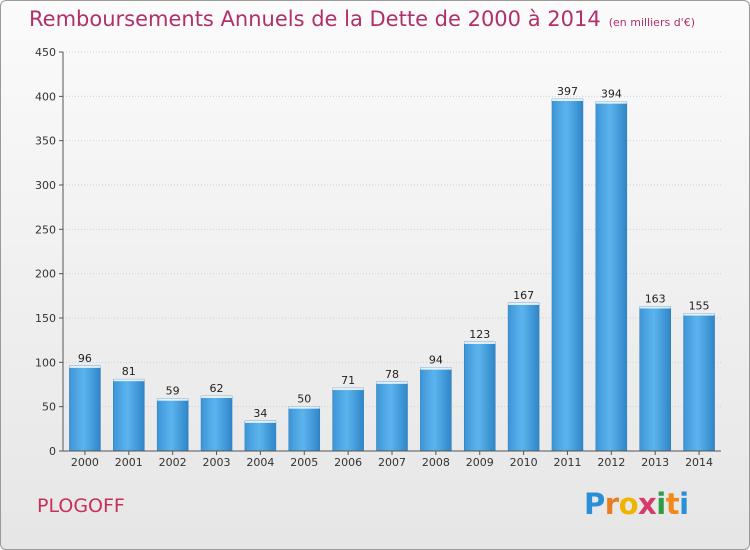  What do you see at coordinates (611, 504) in the screenshot?
I see `brand-letter: r` at bounding box center [611, 504].